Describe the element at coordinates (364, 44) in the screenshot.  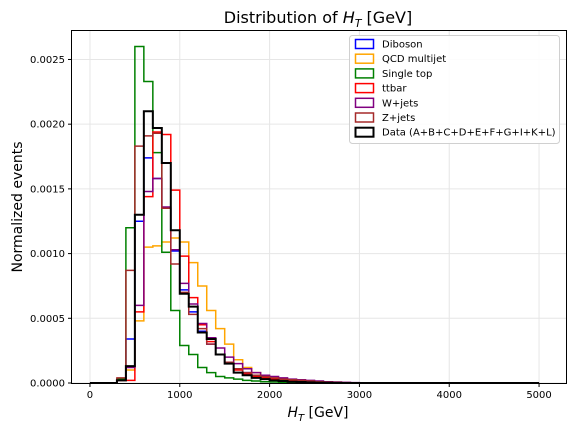
I see `legend-swatch-diboson` at that location.